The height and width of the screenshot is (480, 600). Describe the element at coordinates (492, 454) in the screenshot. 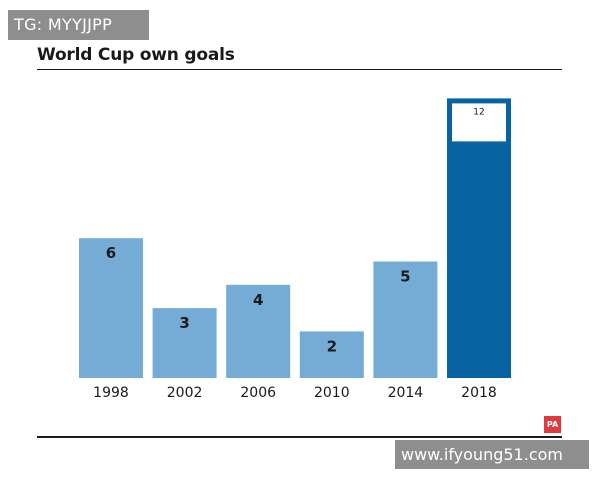

I see `watermark-bottom: www.ifyoung51.com` at that location.